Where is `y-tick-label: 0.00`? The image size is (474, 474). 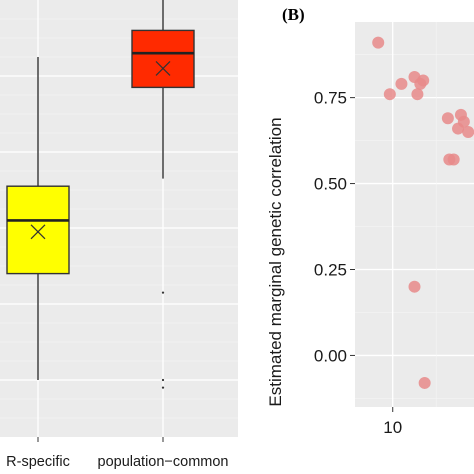 y-tick-label: 0.00 is located at coordinates (330, 355).